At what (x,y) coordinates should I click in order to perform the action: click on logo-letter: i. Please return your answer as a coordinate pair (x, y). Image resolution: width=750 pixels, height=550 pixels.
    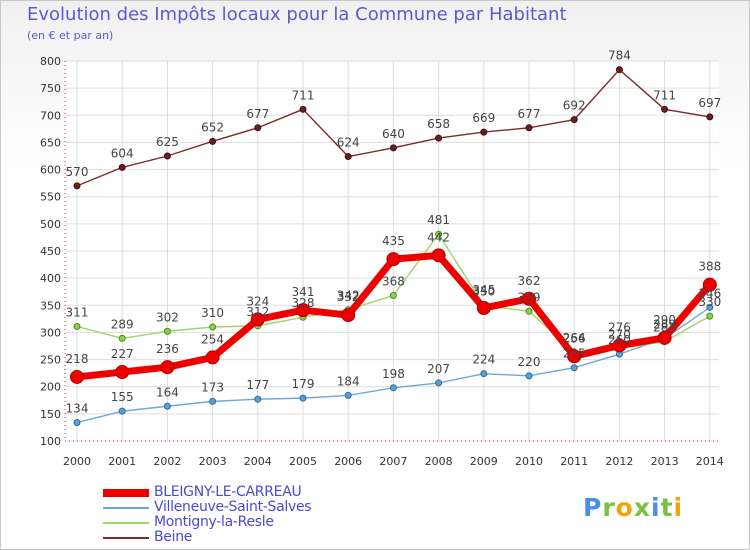
    Looking at the image, I should click on (678, 507).